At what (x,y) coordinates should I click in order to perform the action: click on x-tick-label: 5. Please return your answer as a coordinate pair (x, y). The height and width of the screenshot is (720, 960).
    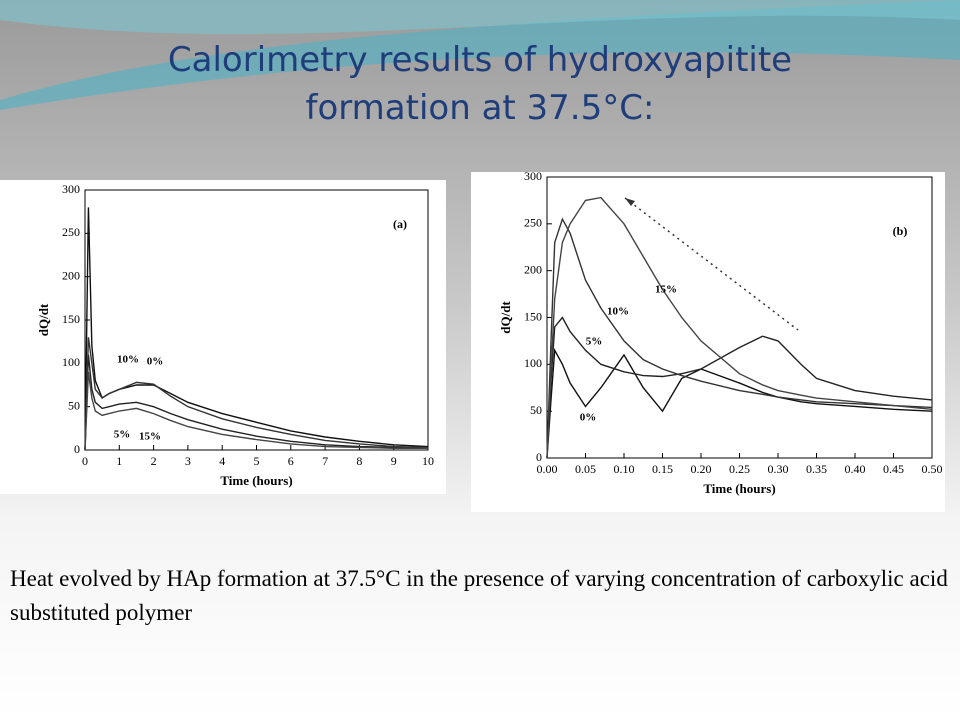
    Looking at the image, I should click on (257, 461).